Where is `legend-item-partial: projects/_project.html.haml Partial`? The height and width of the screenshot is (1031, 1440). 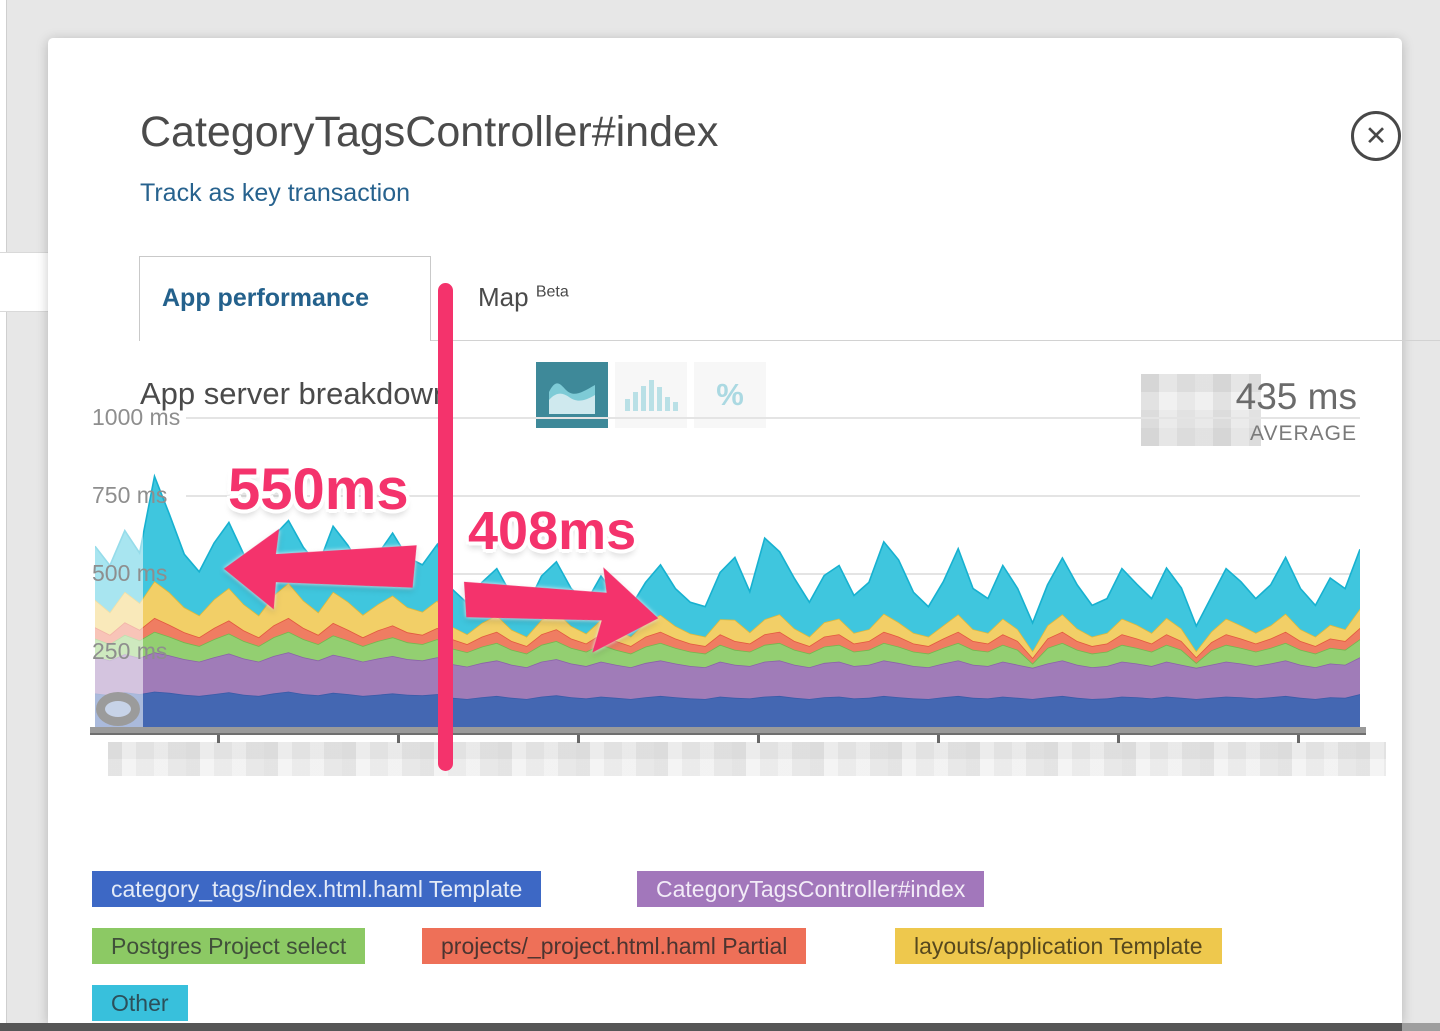 legend-item-partial: projects/_project.html.haml Partial is located at coordinates (614, 946).